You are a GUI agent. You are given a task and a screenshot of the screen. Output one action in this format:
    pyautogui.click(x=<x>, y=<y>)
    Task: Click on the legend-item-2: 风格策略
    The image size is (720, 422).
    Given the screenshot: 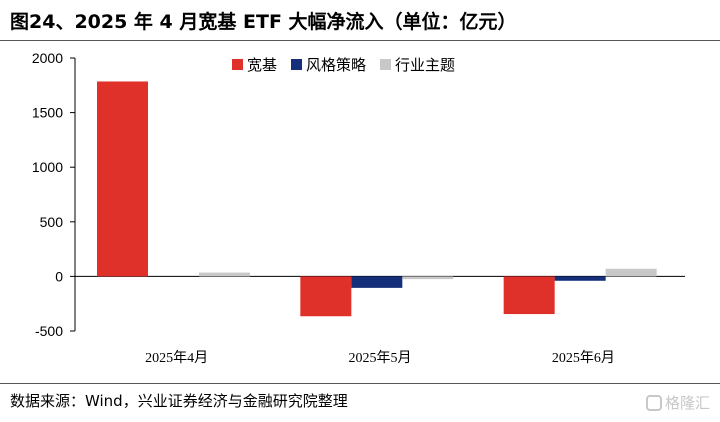 What is the action you would take?
    pyautogui.click(x=328, y=64)
    